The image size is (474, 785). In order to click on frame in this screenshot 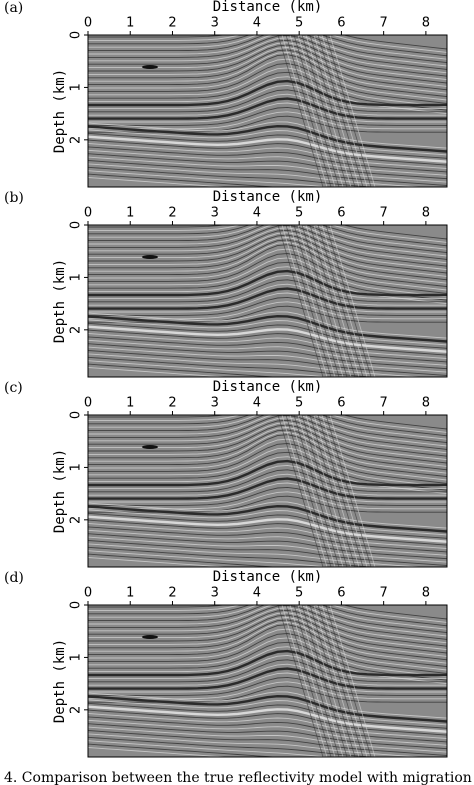, I will do `click(267, 111)`.